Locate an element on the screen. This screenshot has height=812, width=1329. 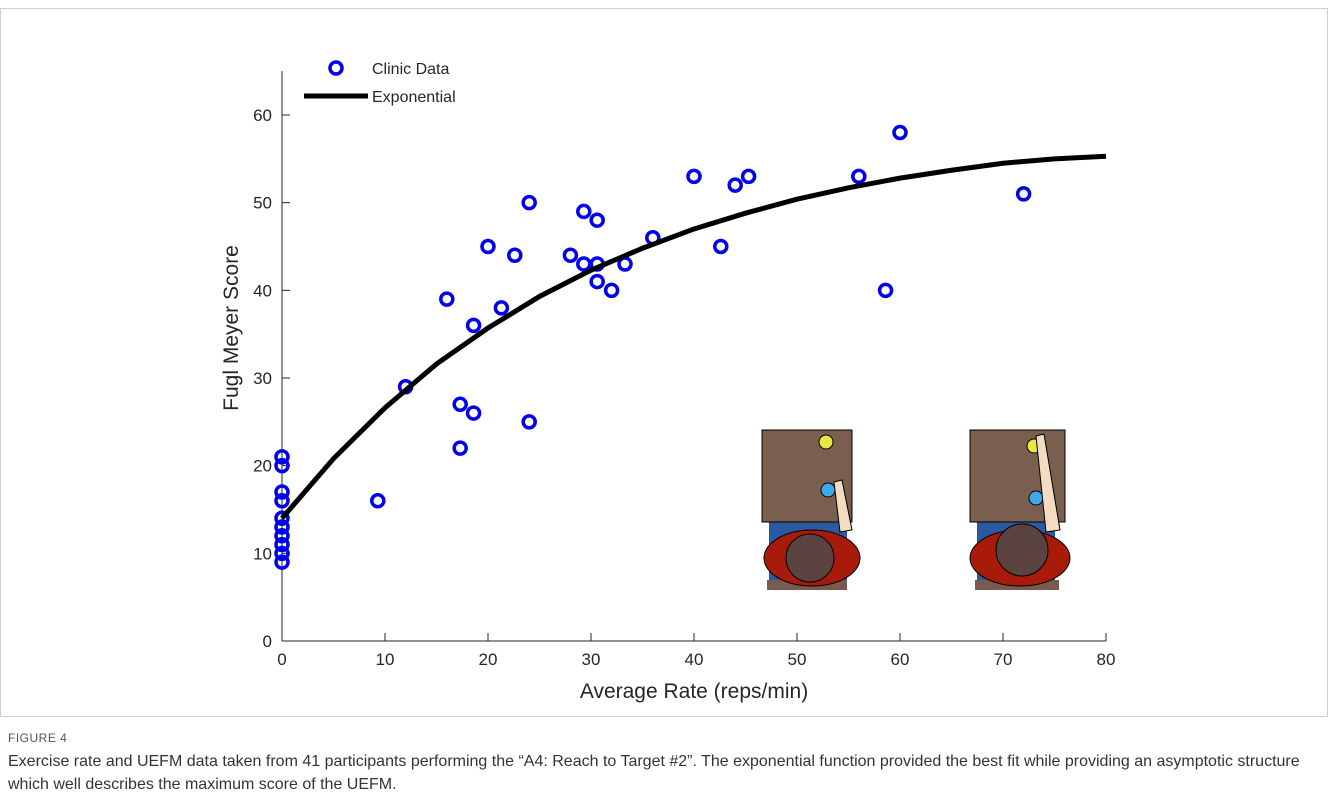
legend-marker is located at coordinates (336, 68).